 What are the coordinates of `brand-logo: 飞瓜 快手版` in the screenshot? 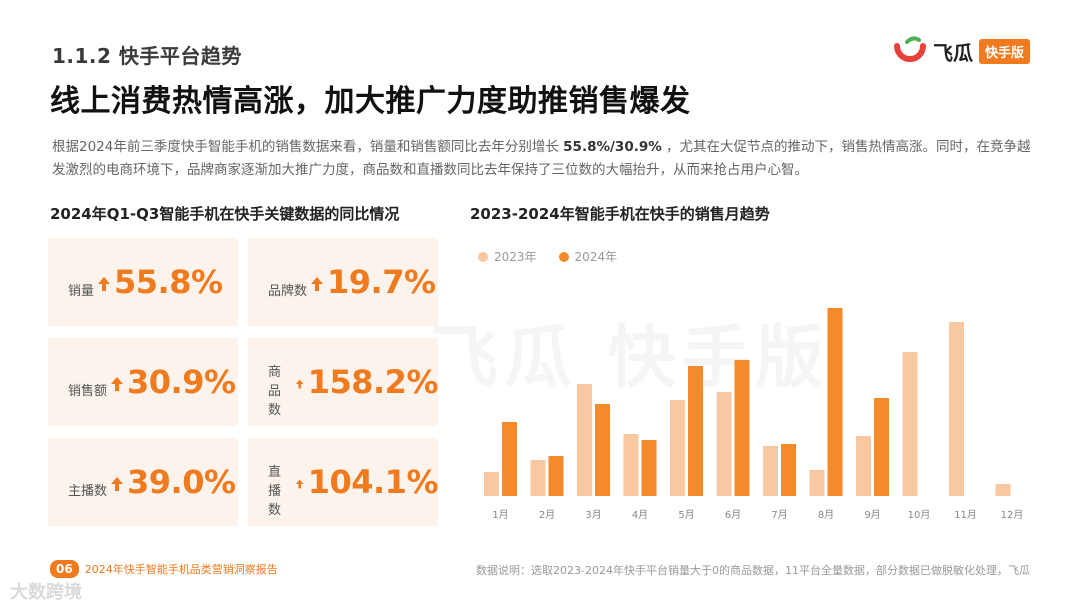 It's located at (961, 51).